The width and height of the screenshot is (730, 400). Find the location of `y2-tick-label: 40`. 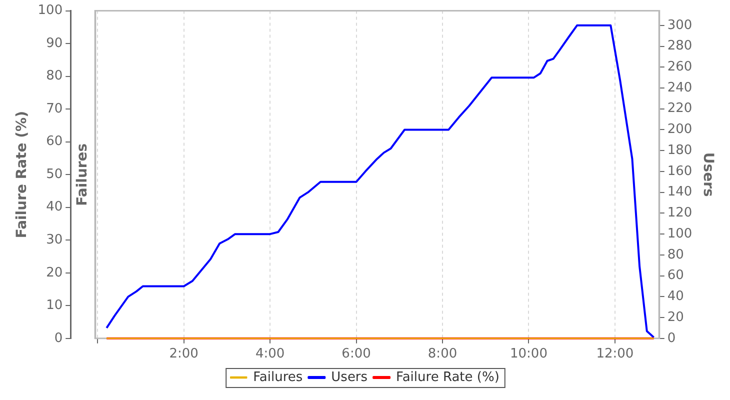

y2-tick-label: 40 is located at coordinates (675, 296).